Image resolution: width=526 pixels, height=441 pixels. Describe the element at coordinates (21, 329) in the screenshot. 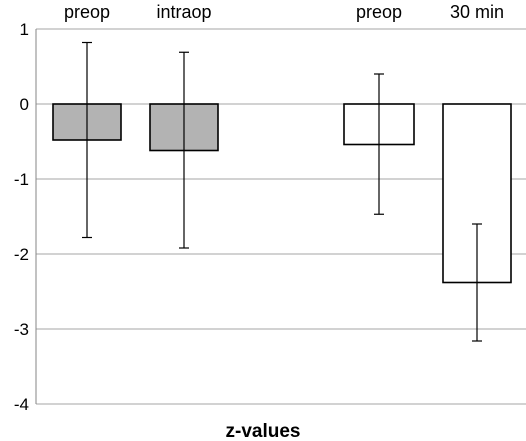

I see `y-tick-label: -3` at that location.